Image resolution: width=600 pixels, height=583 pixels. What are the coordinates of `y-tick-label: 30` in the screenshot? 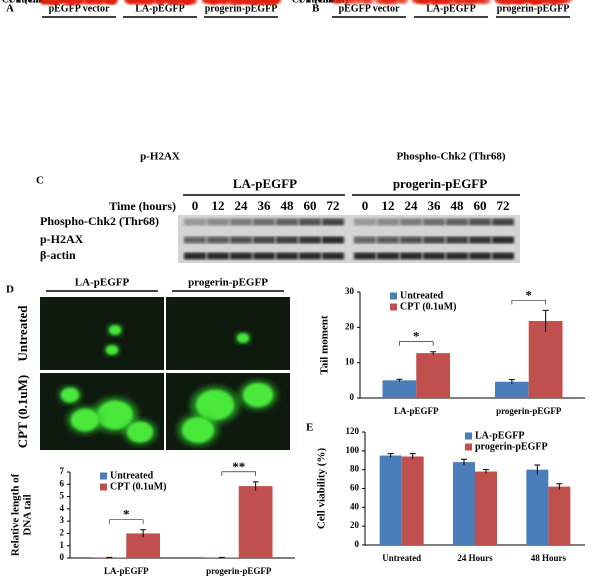 It's located at (350, 291).